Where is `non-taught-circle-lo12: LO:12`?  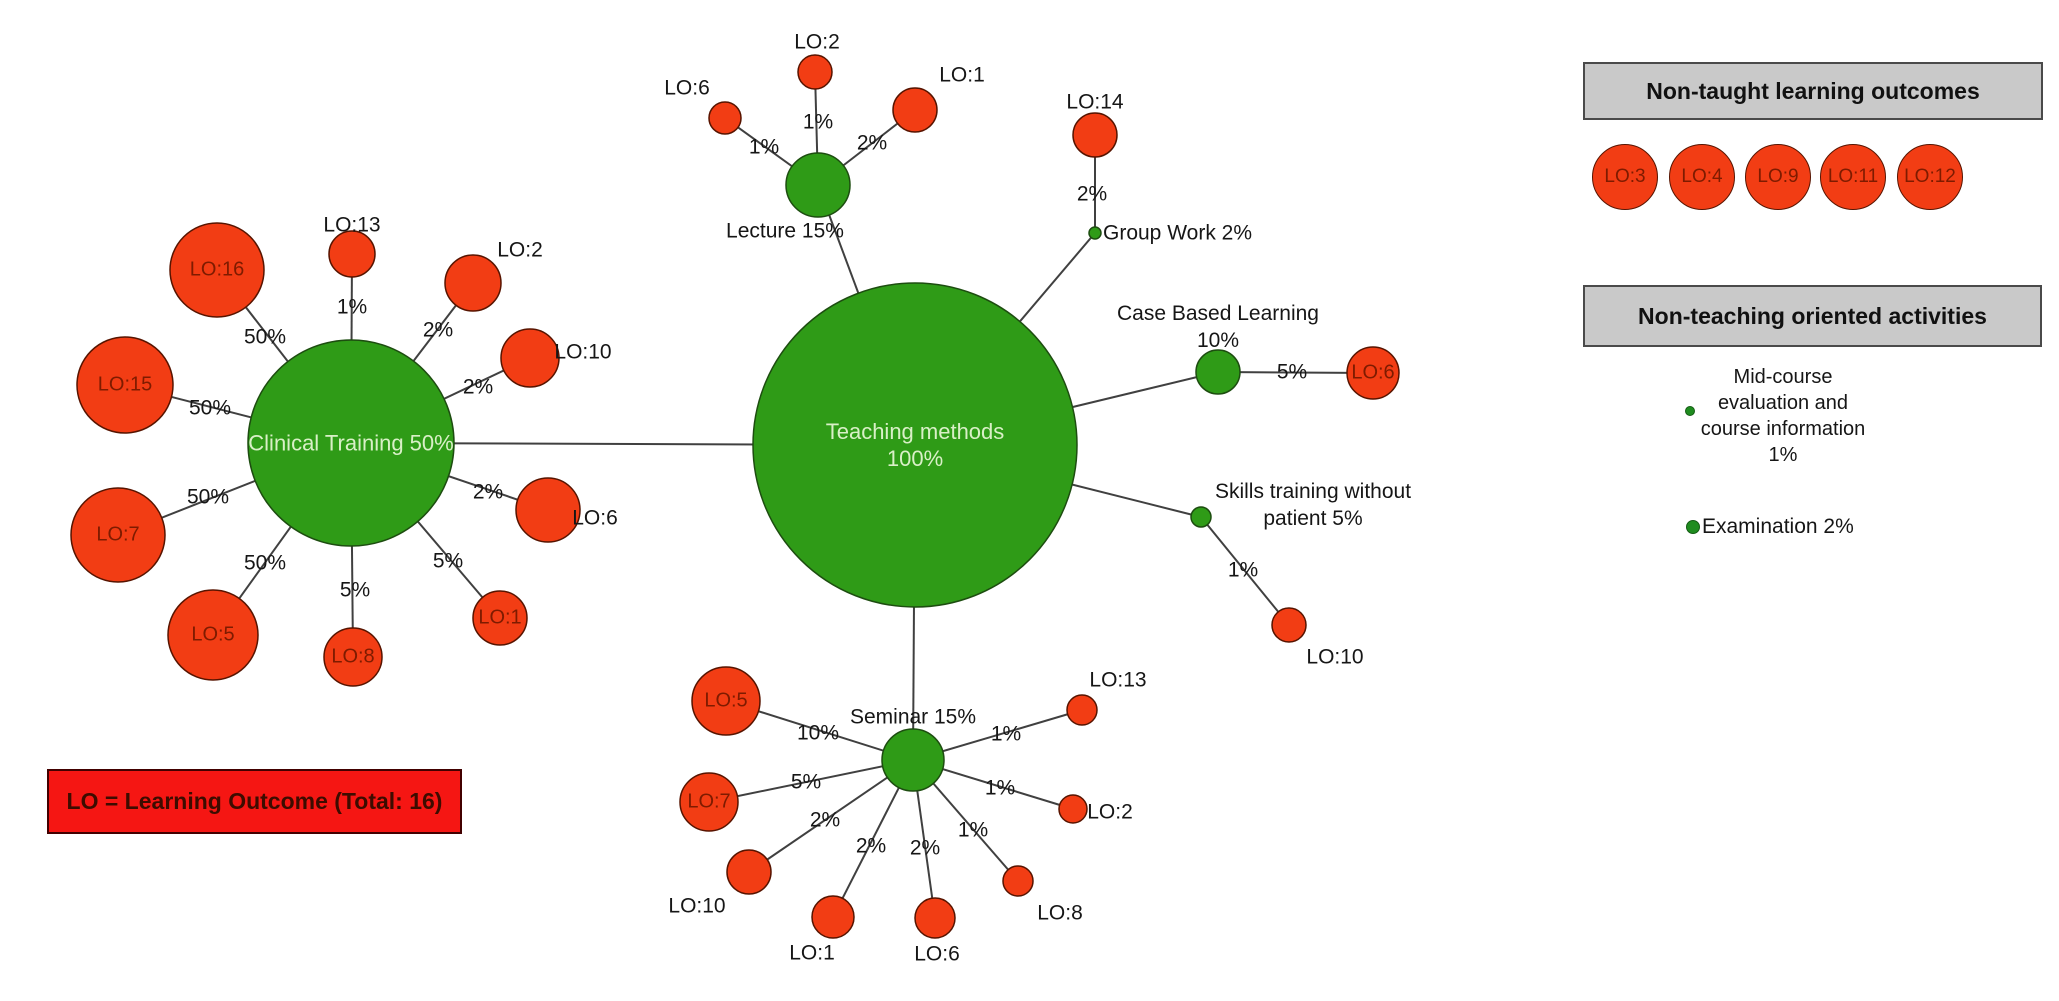 non-taught-circle-lo12: LO:12 is located at coordinates (1930, 177).